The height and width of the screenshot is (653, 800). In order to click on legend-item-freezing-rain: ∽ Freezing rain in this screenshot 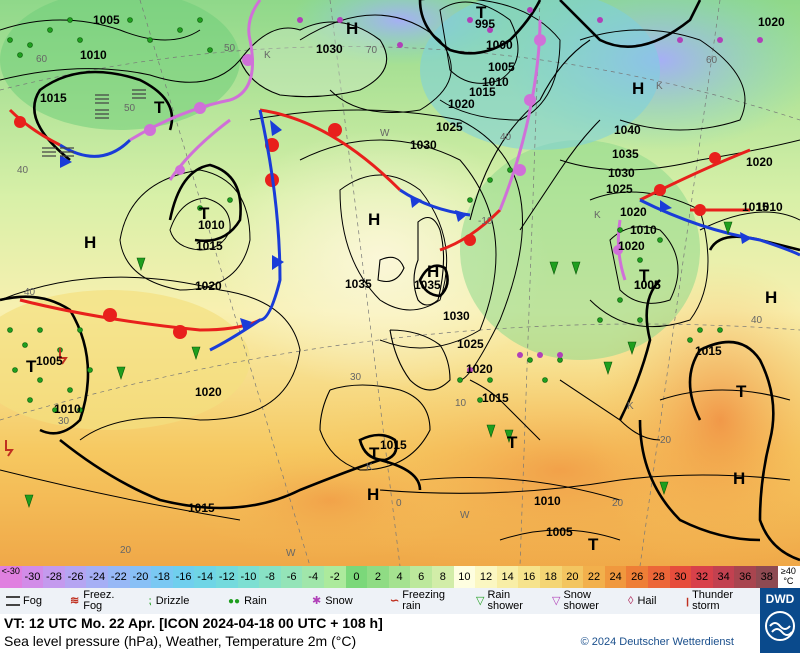, I will do `click(426, 601)`.